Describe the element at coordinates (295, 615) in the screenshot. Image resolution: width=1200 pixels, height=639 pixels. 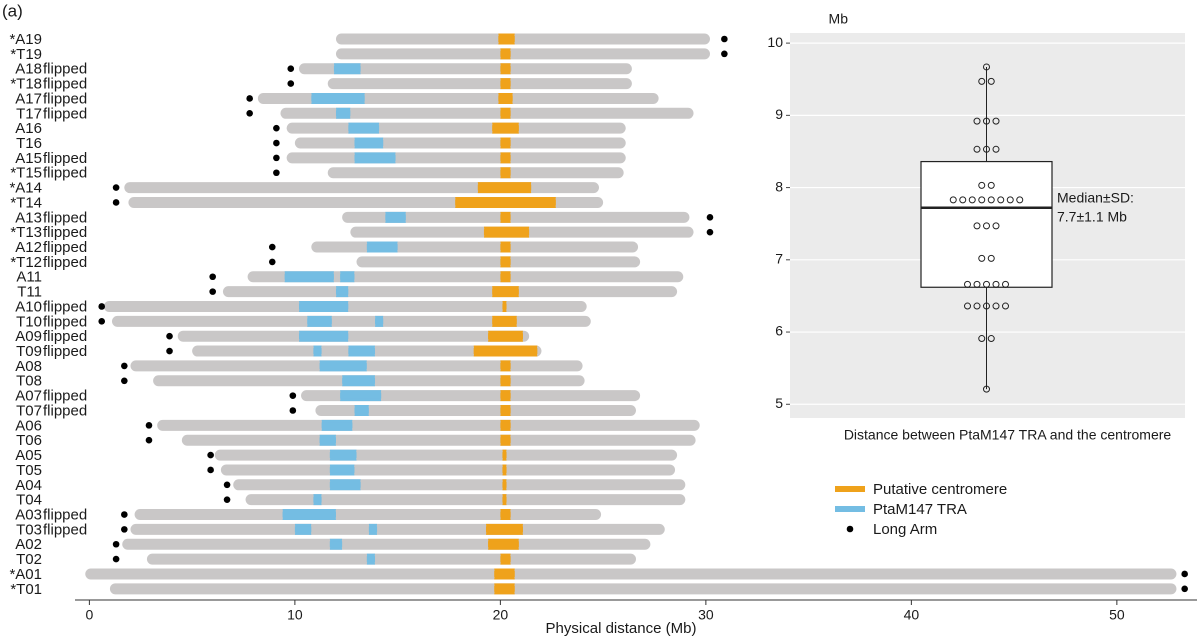
I see `x-tick-label: 10` at that location.